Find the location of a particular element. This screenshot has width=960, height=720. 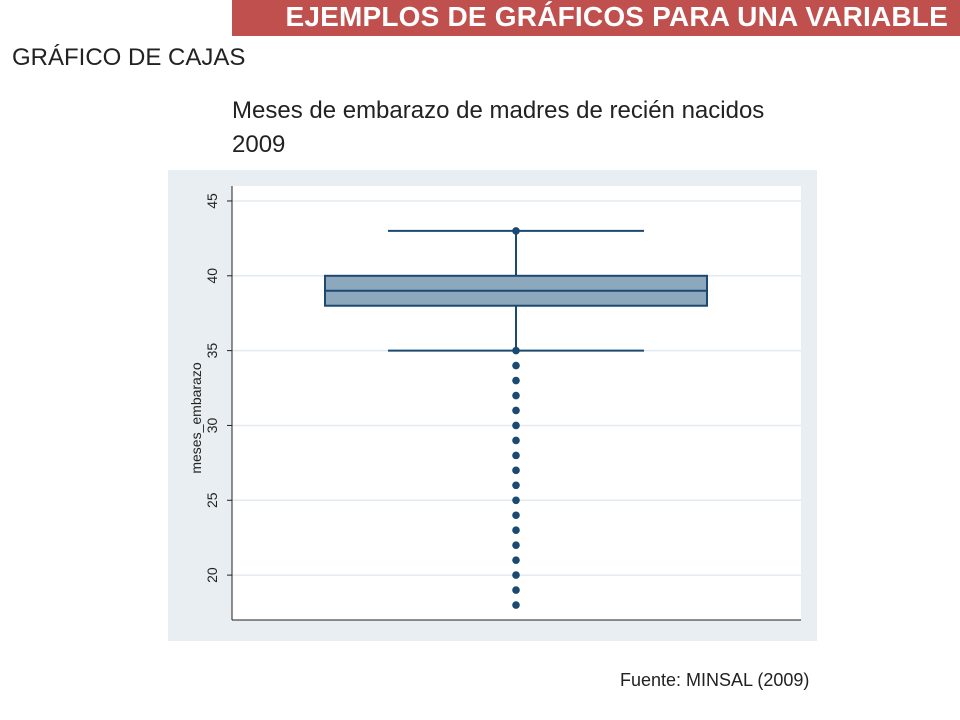

y-tick-label: 45 is located at coordinates (212, 201).